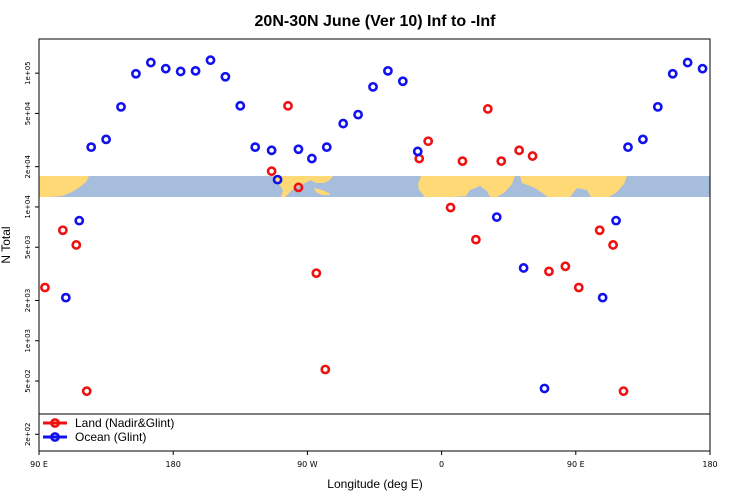 The width and height of the screenshot is (750, 500). What do you see at coordinates (573, 186) in the screenshot?
I see `map-land-asia-south` at bounding box center [573, 186].